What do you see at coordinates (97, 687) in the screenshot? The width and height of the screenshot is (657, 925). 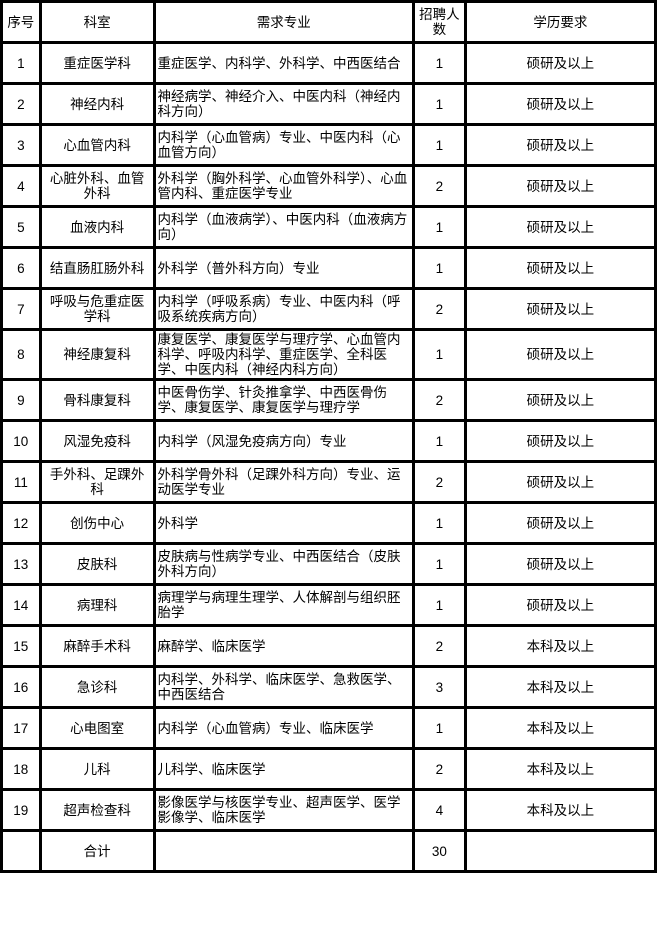 I see `cell-dept: 急诊科` at bounding box center [97, 687].